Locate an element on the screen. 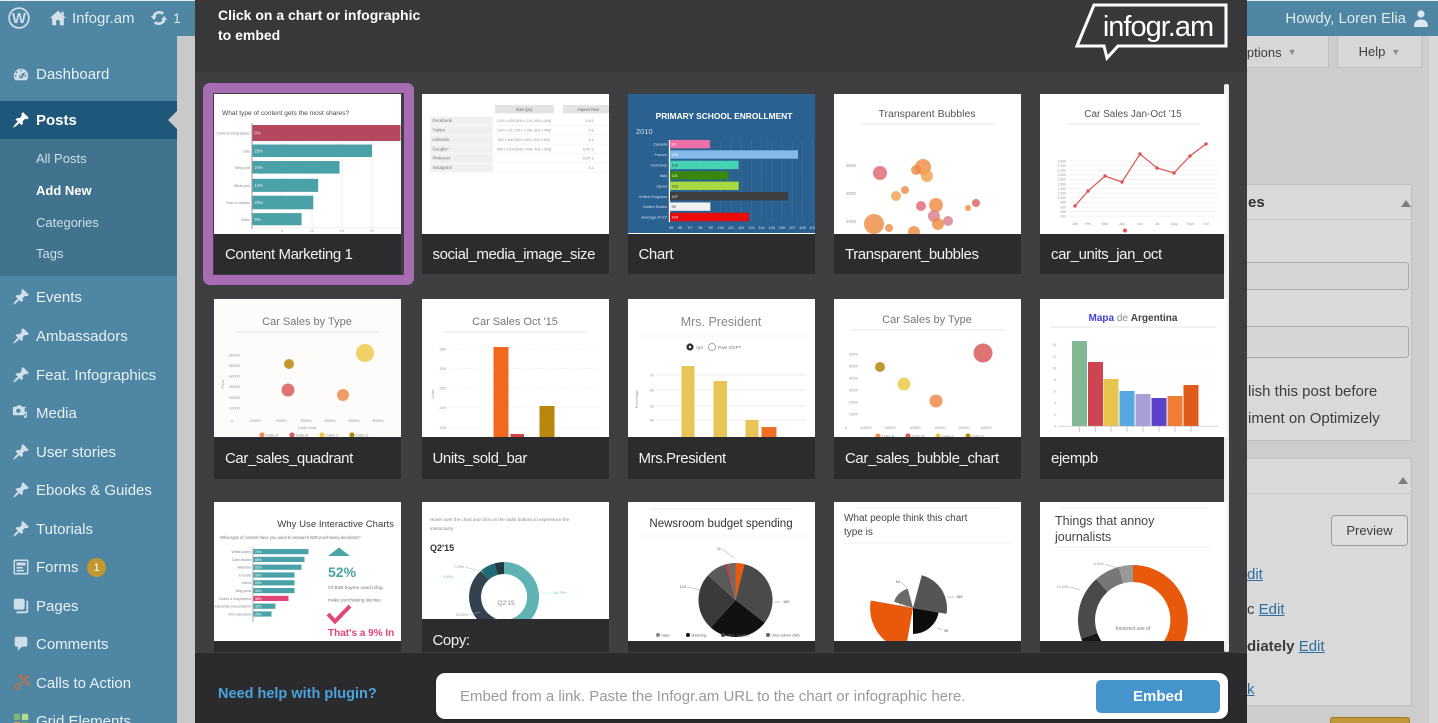 This screenshot has width=1438, height=723. svg-text: Data C is located at coordinates (948, 435).